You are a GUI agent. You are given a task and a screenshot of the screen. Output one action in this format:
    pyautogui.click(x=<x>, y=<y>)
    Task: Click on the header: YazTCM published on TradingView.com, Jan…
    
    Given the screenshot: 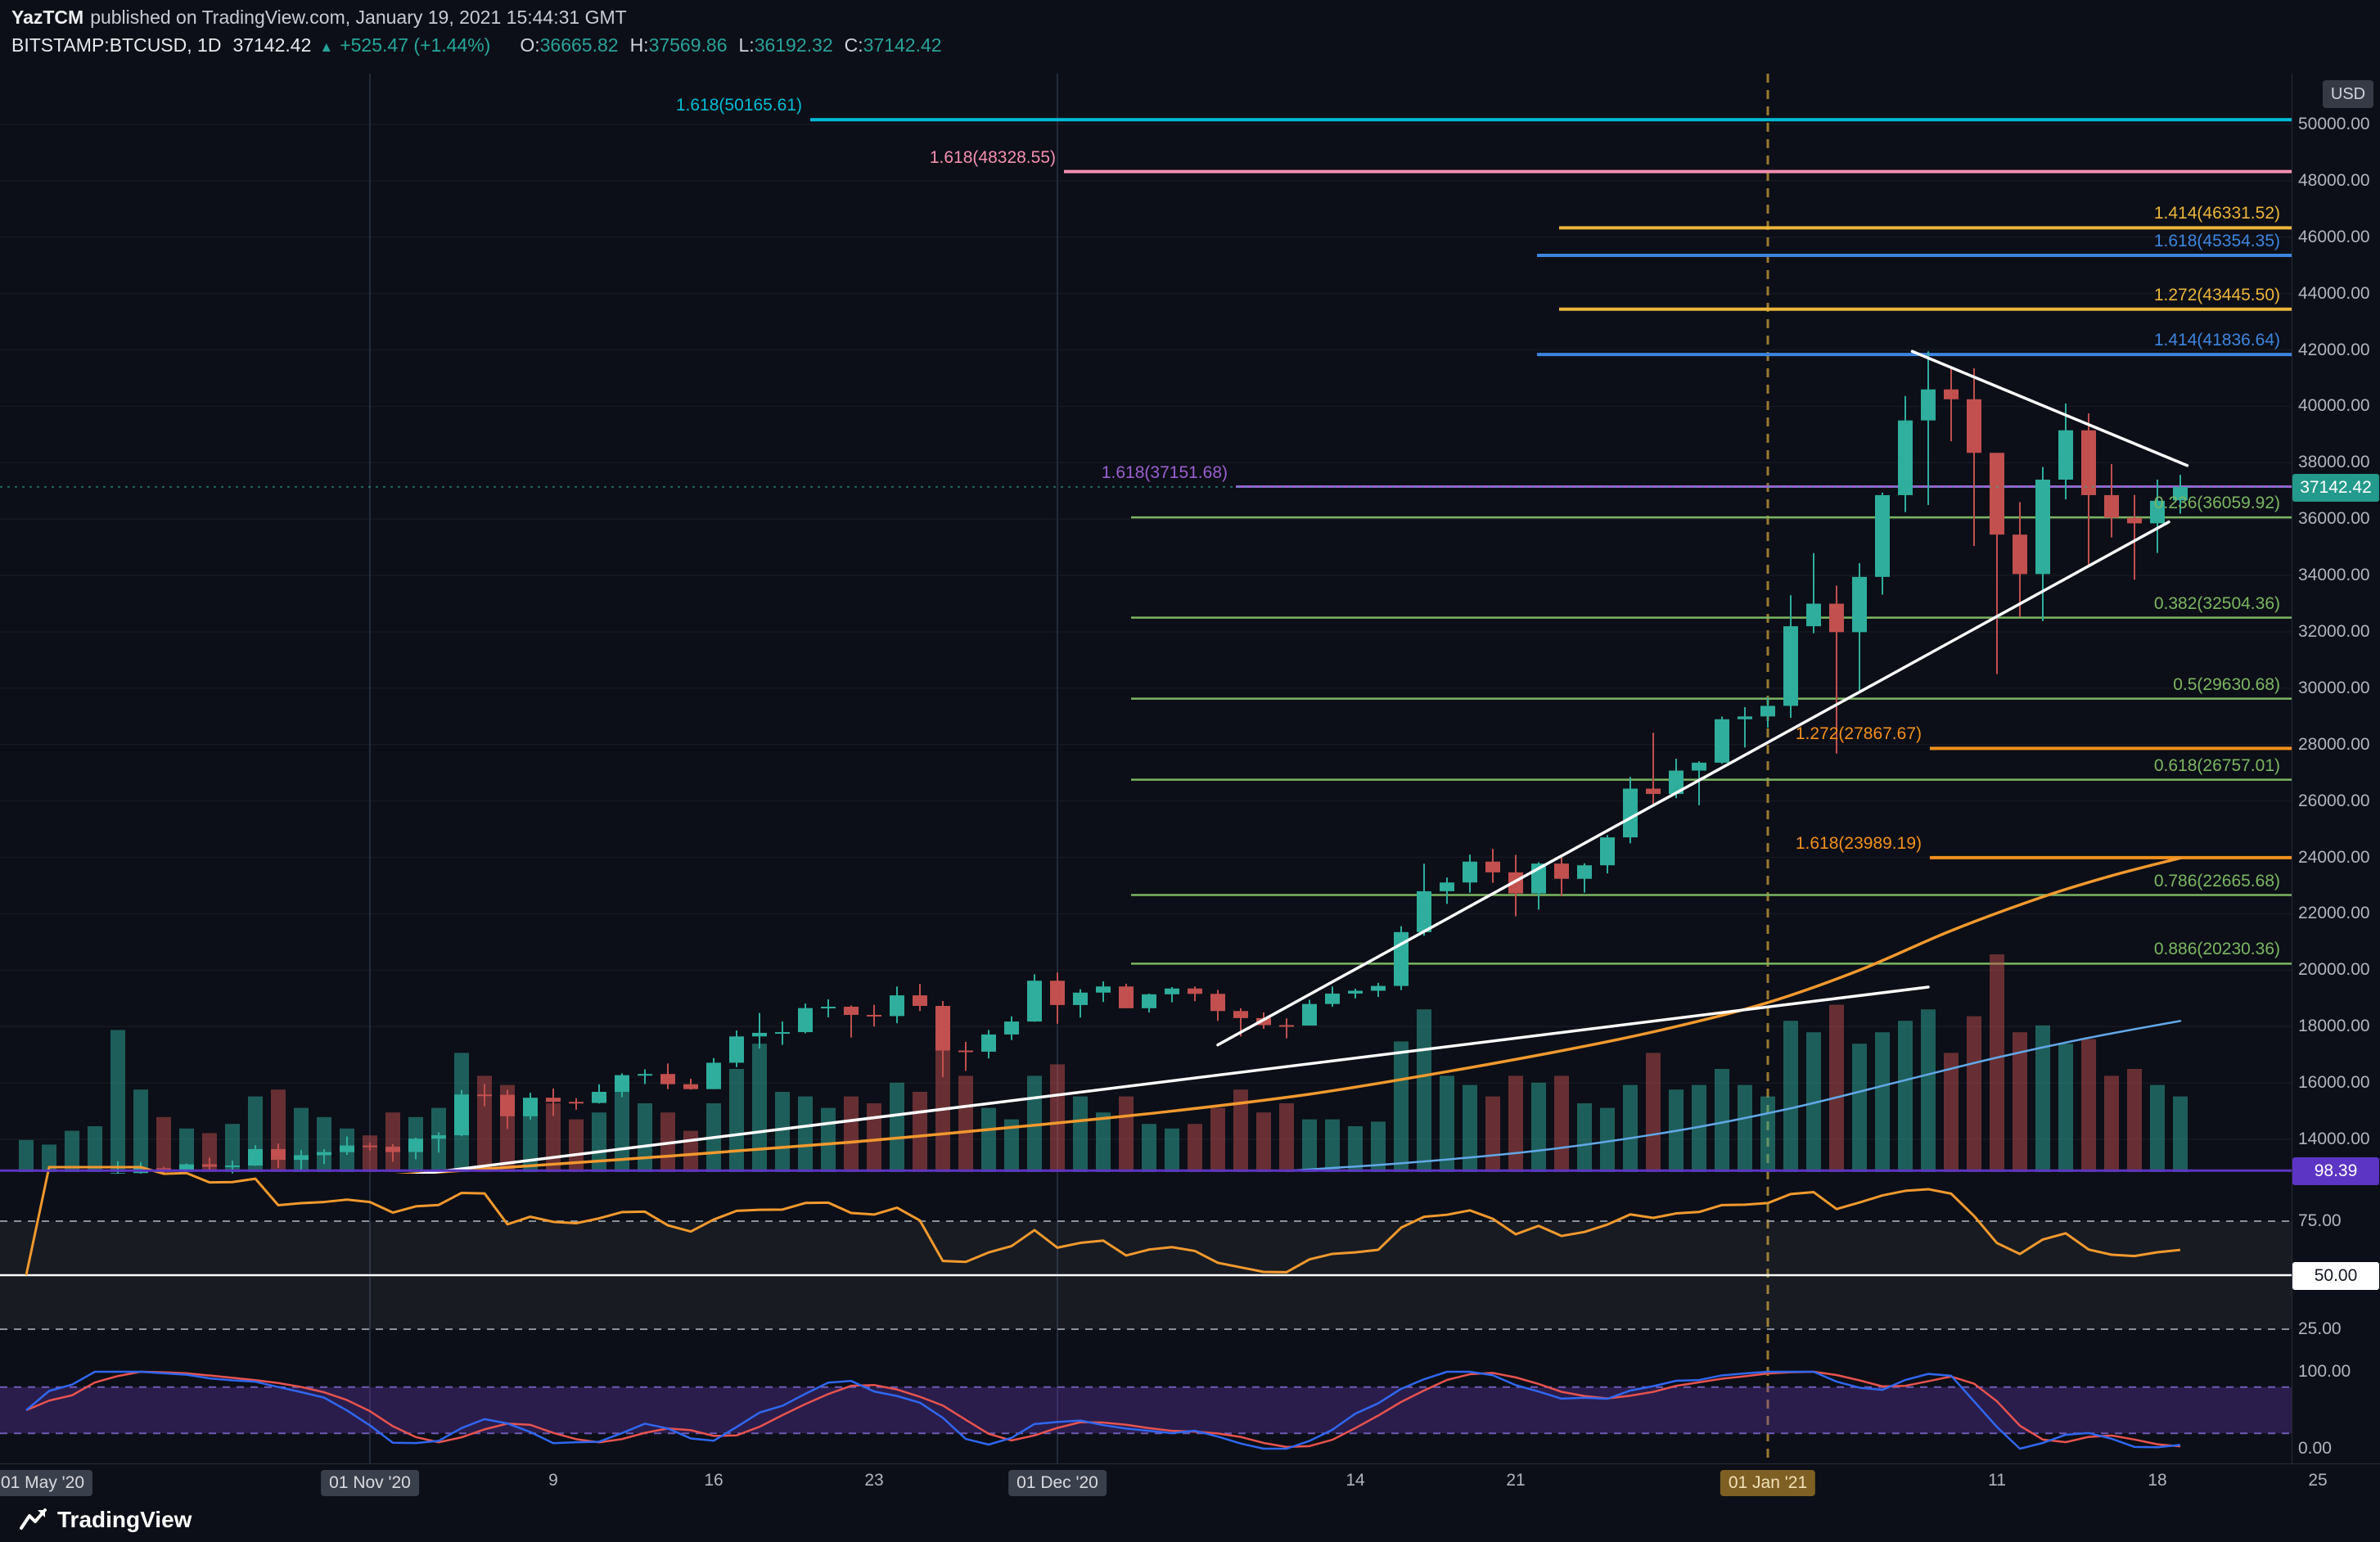 What is the action you would take?
    pyautogui.click(x=477, y=35)
    